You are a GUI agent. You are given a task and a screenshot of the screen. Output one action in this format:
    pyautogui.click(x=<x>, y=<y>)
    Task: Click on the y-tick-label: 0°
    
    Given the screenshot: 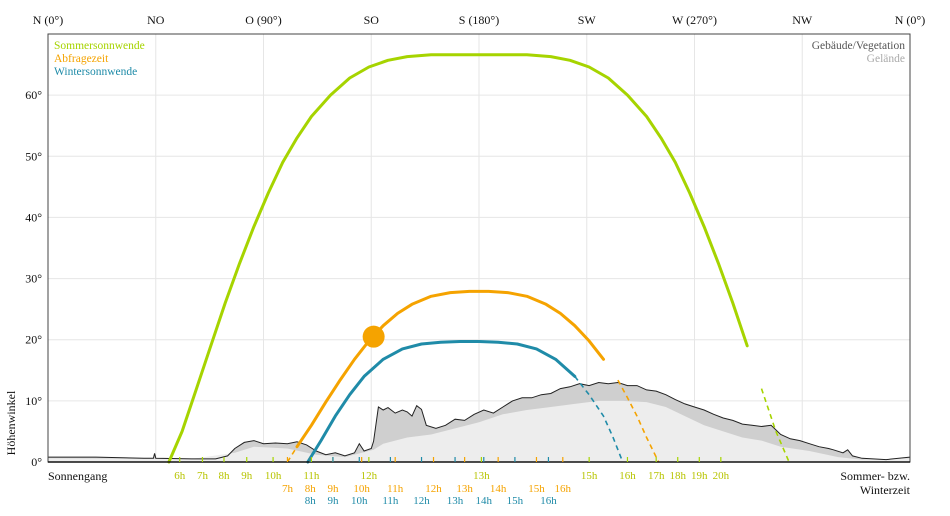 What is the action you would take?
    pyautogui.click(x=36, y=462)
    